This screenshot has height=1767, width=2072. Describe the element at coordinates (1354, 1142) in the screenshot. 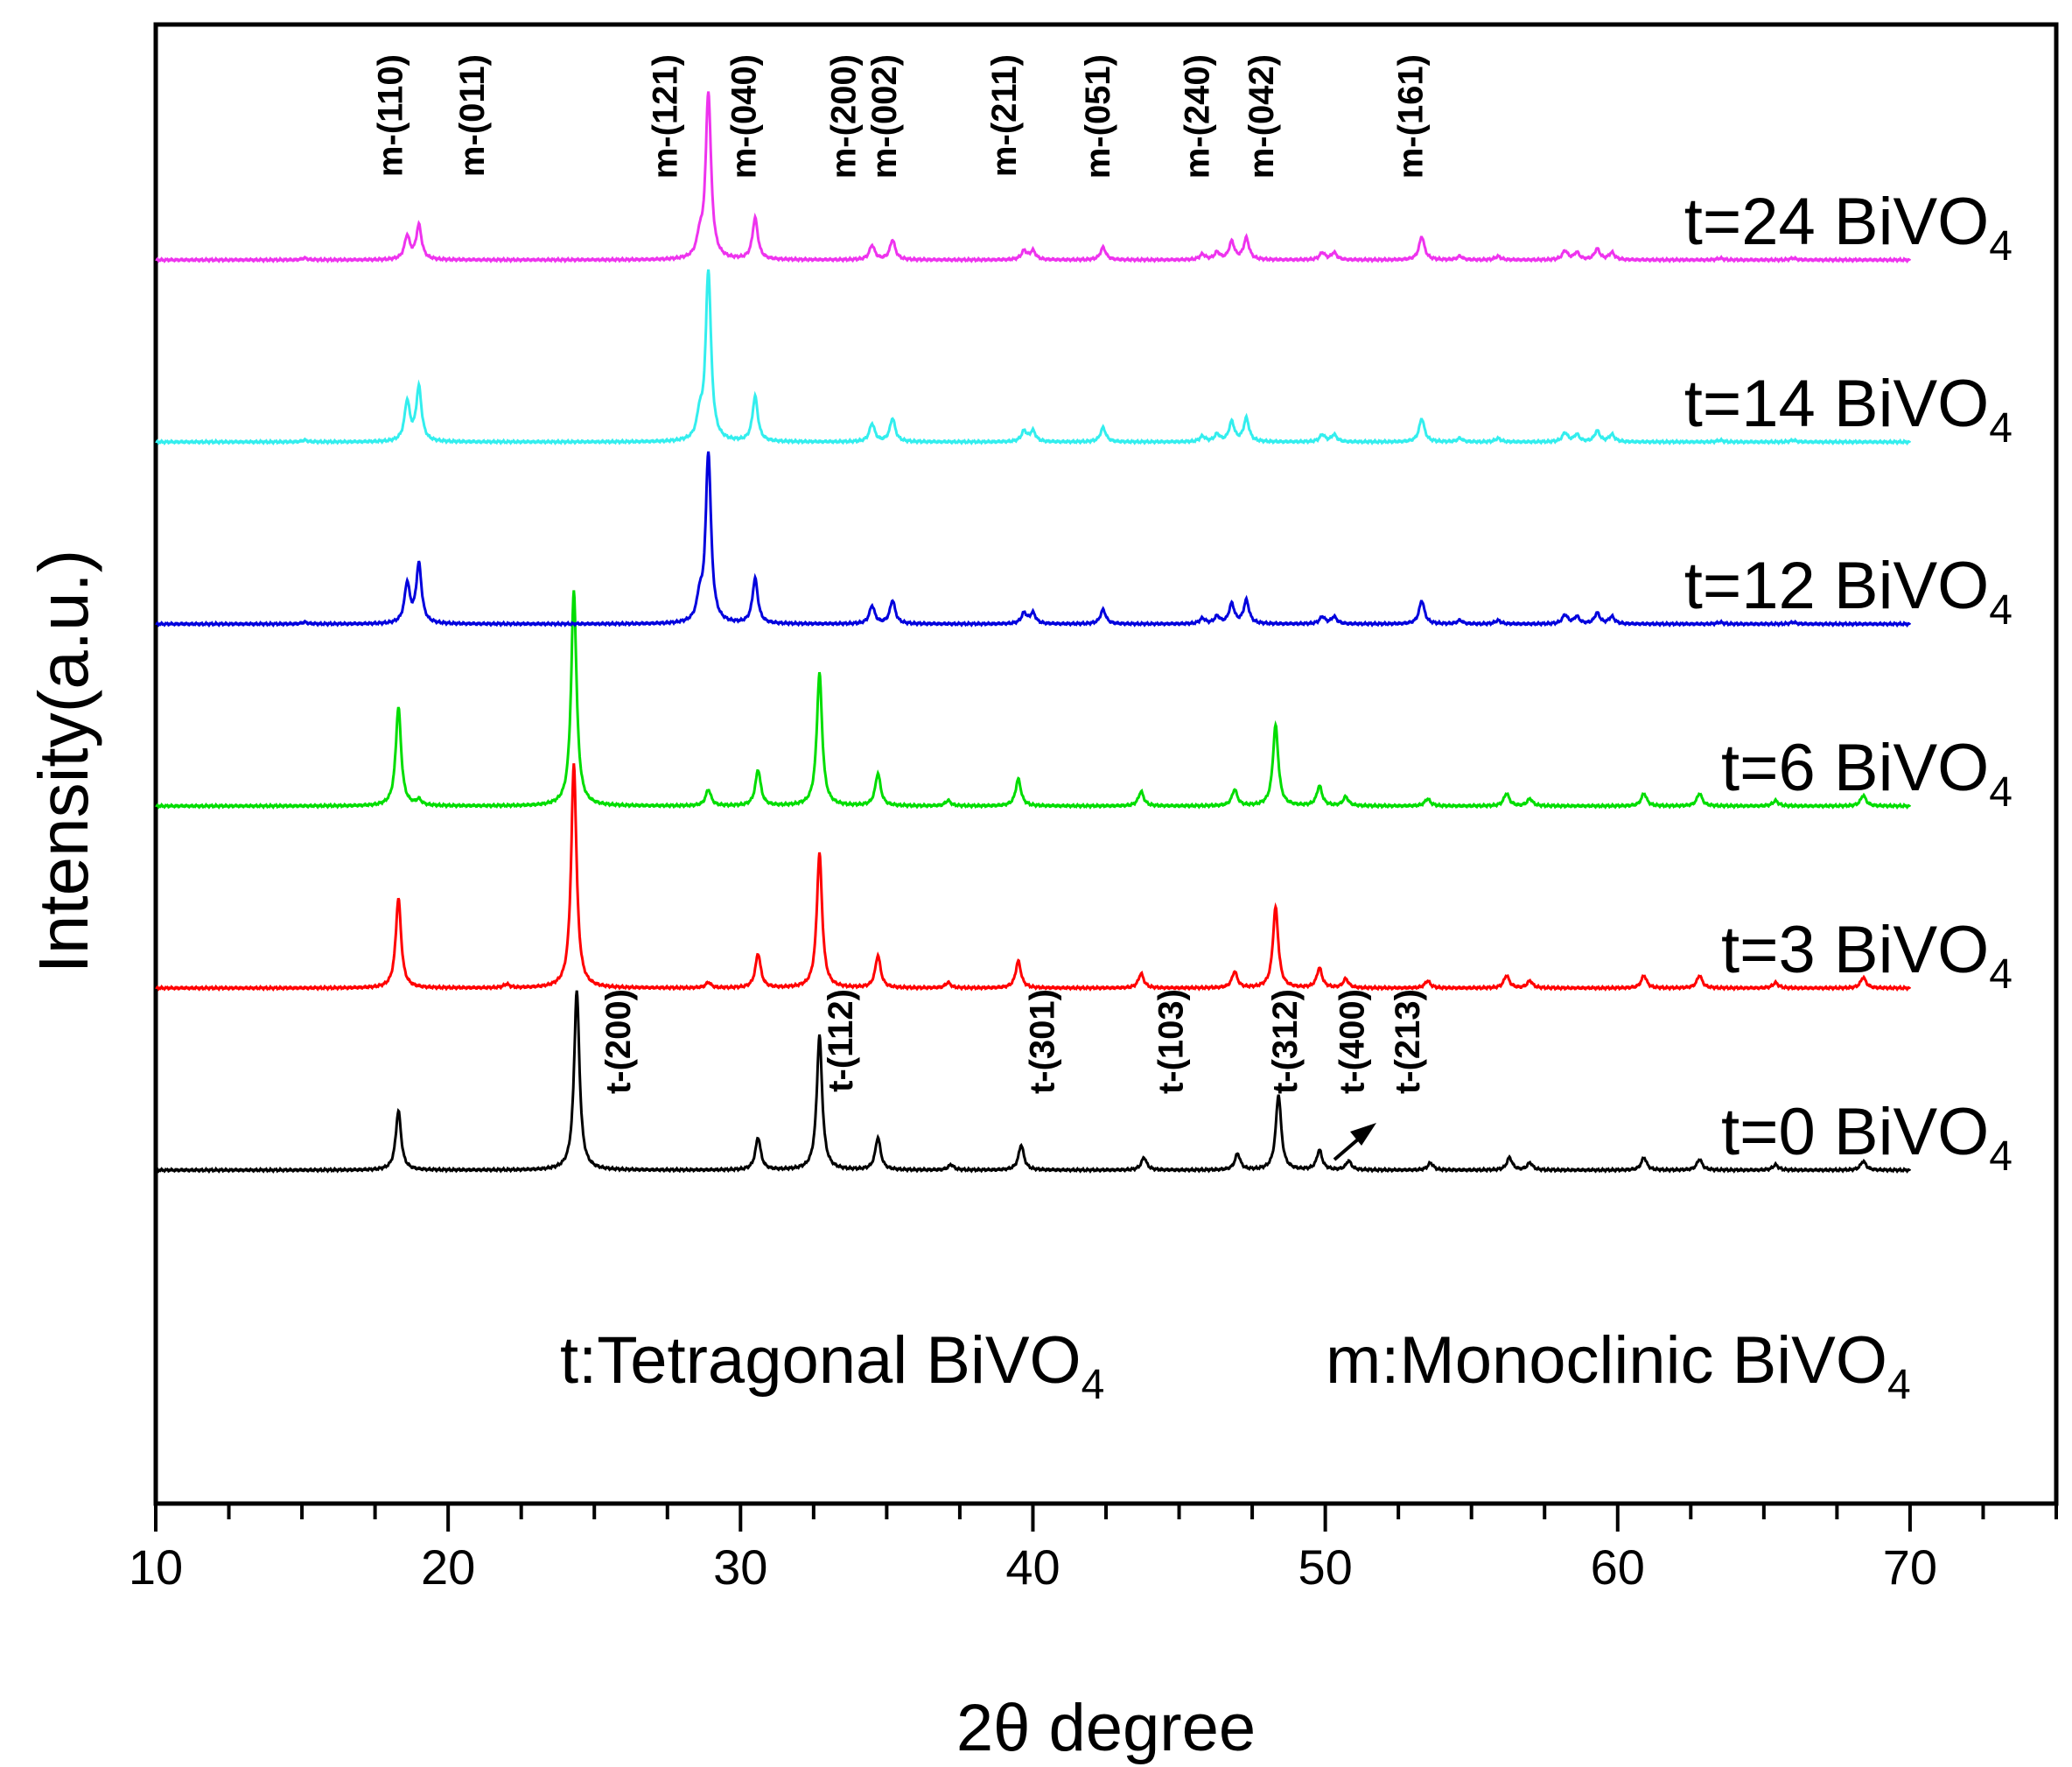

I see `t400-arrow` at that location.